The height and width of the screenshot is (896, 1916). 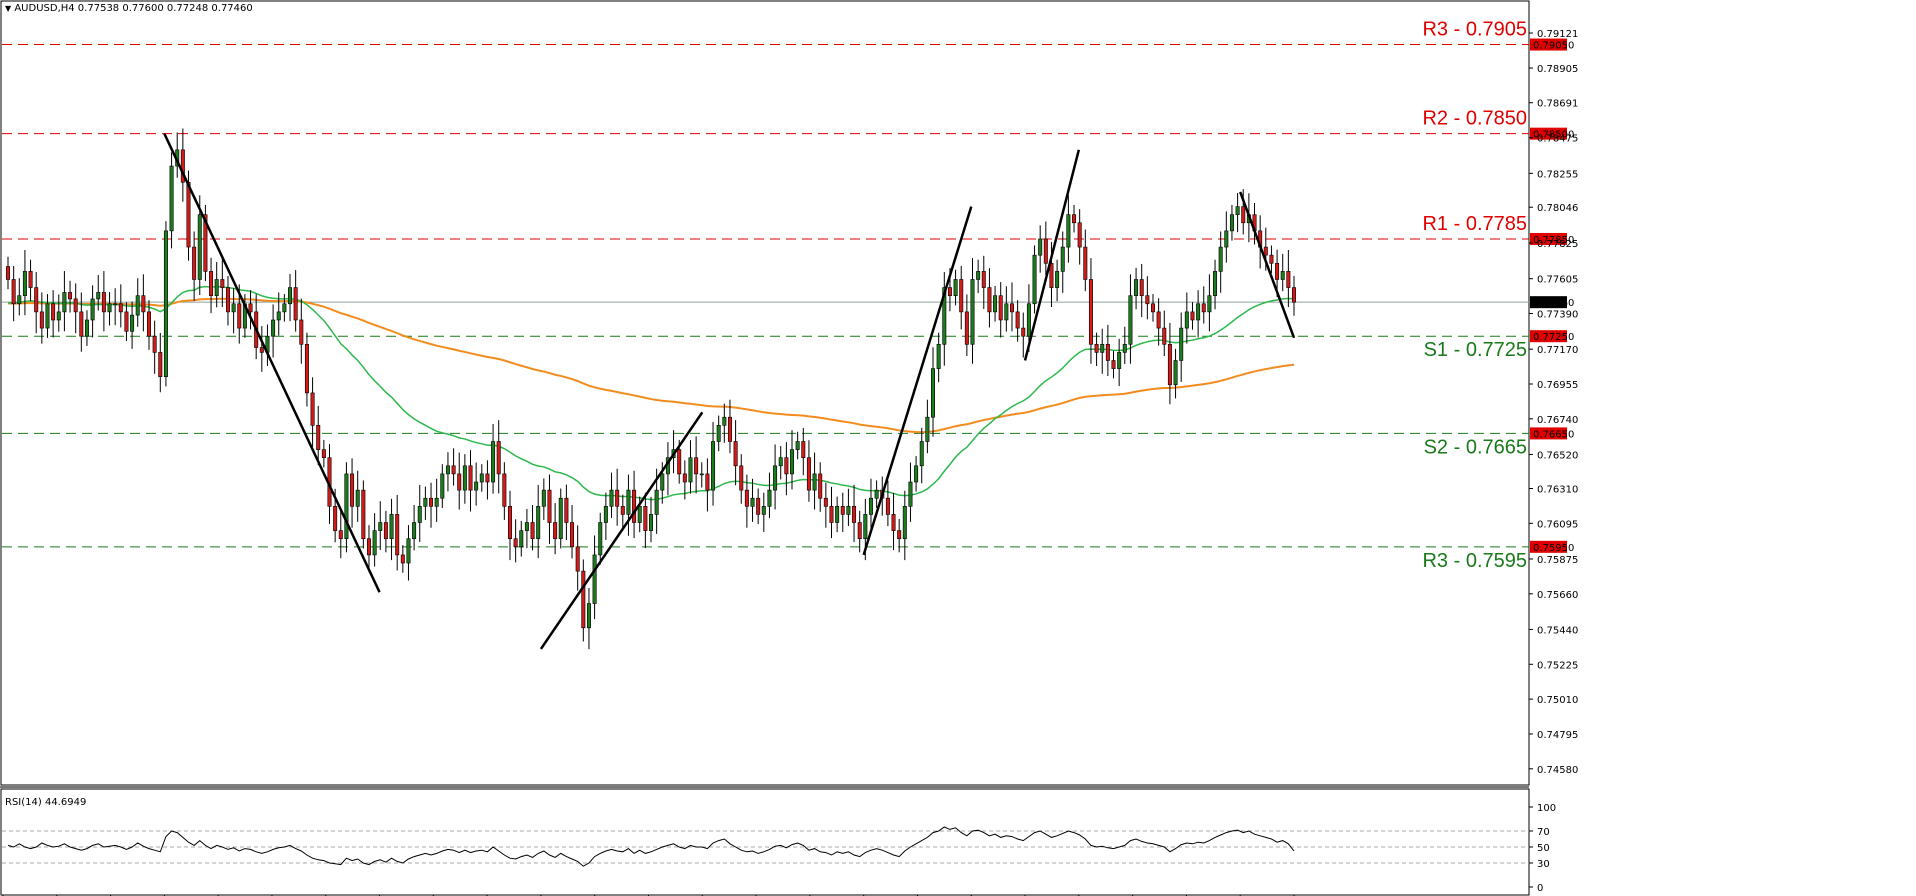 What do you see at coordinates (1475, 447) in the screenshot?
I see `level-label: S2 - 0.7665` at bounding box center [1475, 447].